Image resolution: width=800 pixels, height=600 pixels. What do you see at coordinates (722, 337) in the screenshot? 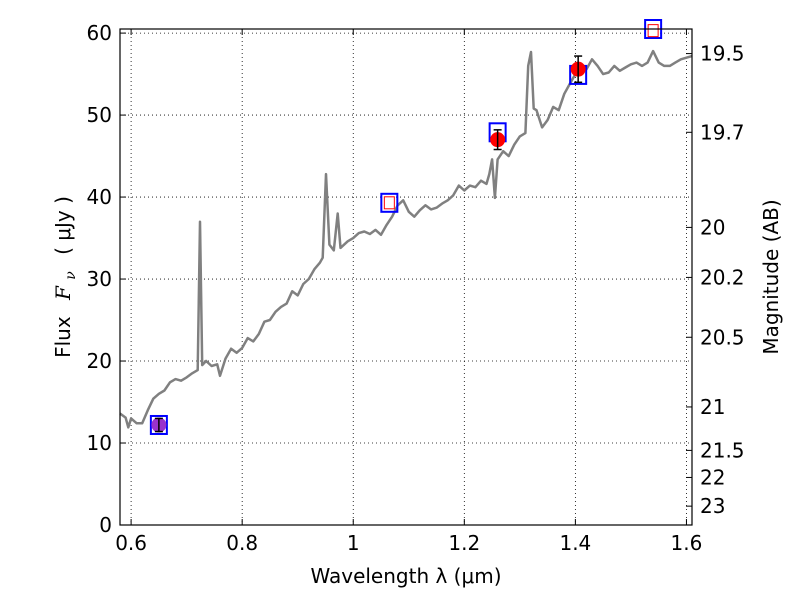
I see `right-tick-label: 20.5` at bounding box center [722, 337].